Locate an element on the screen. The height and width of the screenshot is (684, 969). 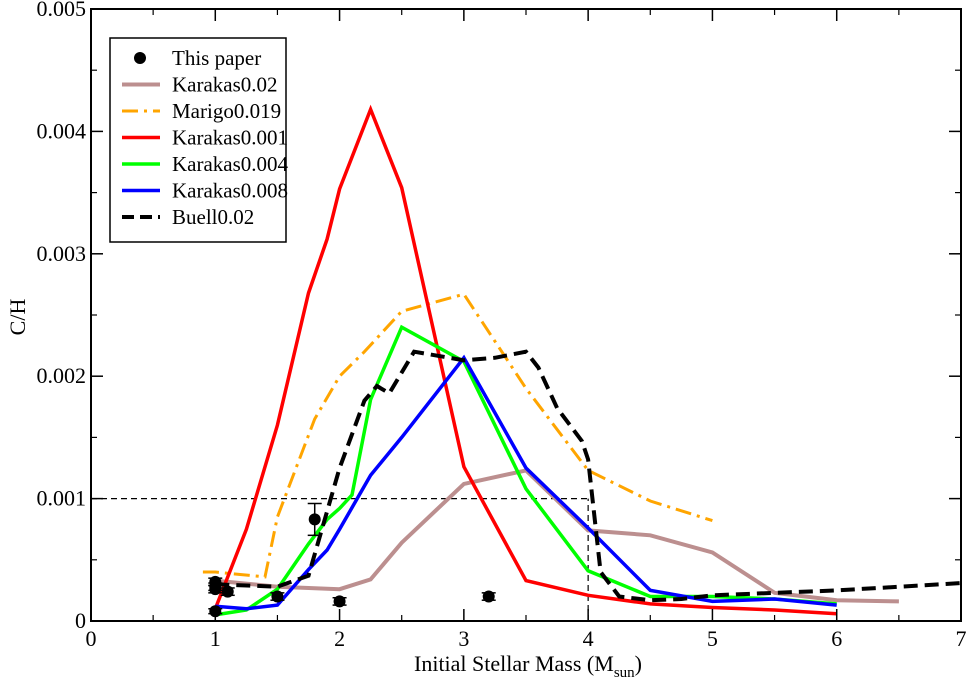
legend-label: Karakas0.004 is located at coordinates (230, 164).